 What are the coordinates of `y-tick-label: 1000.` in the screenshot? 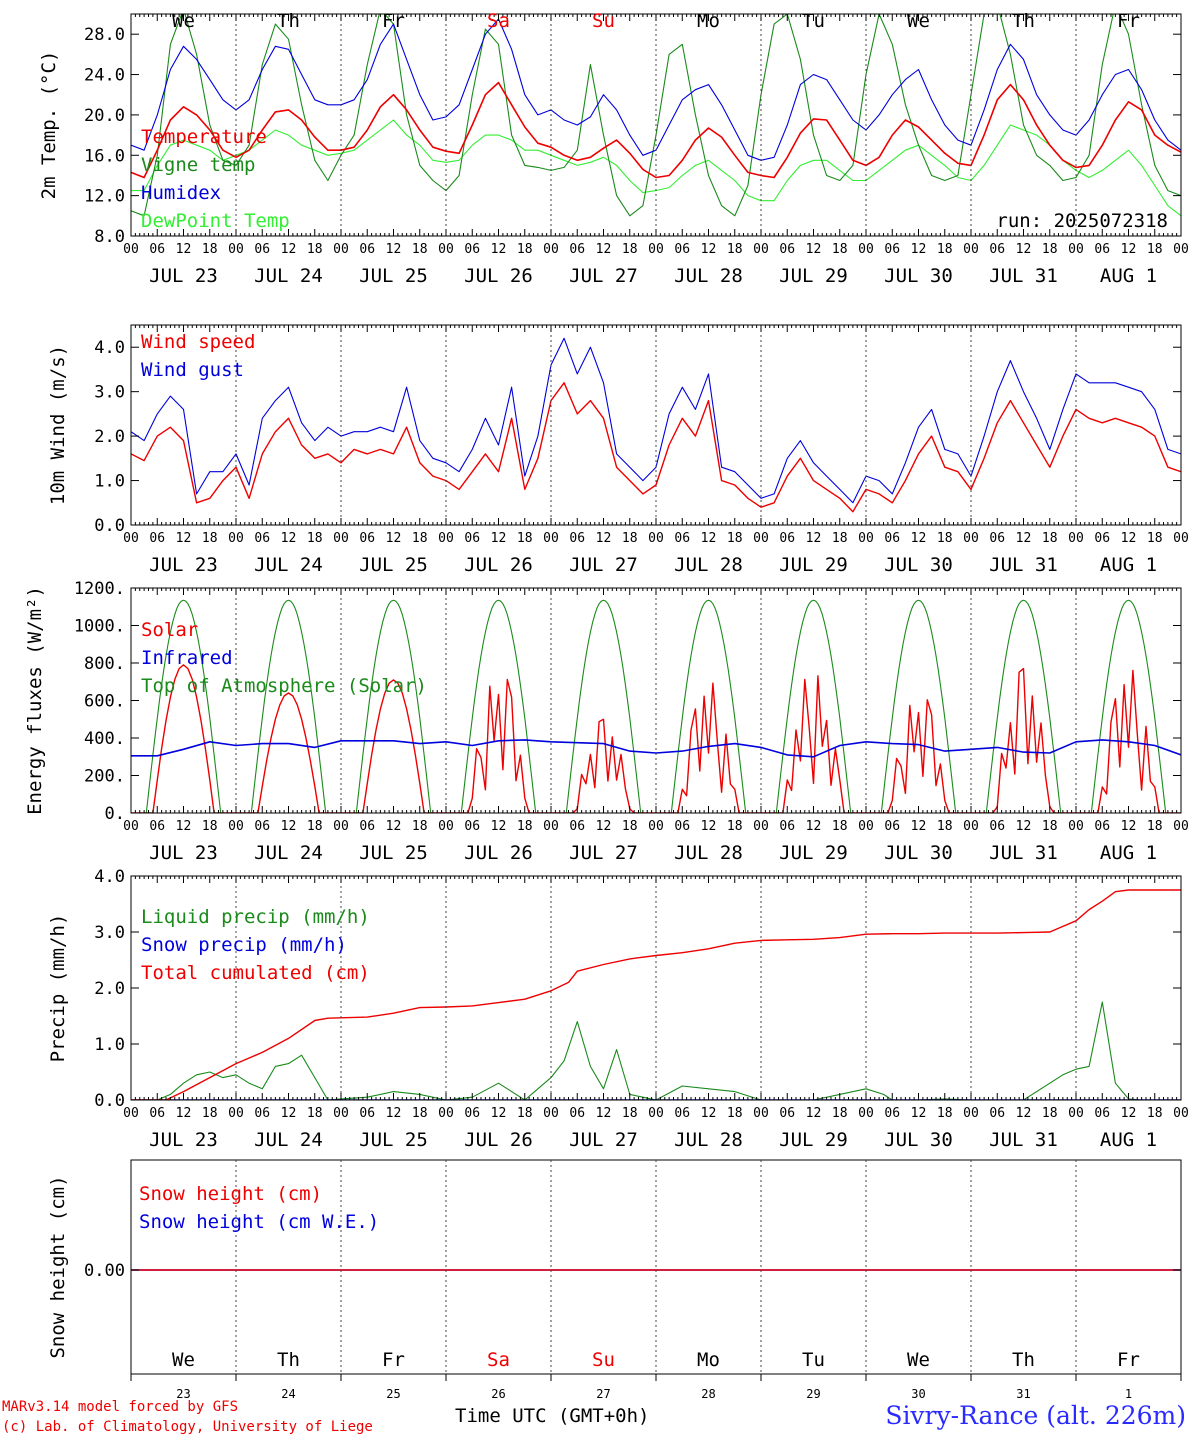 It's located at (99, 627).